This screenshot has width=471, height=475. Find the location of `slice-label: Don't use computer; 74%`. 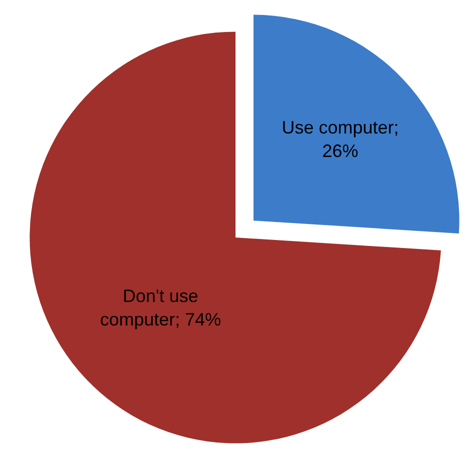

slice-label: Don't use computer; 74% is located at coordinates (161, 308).